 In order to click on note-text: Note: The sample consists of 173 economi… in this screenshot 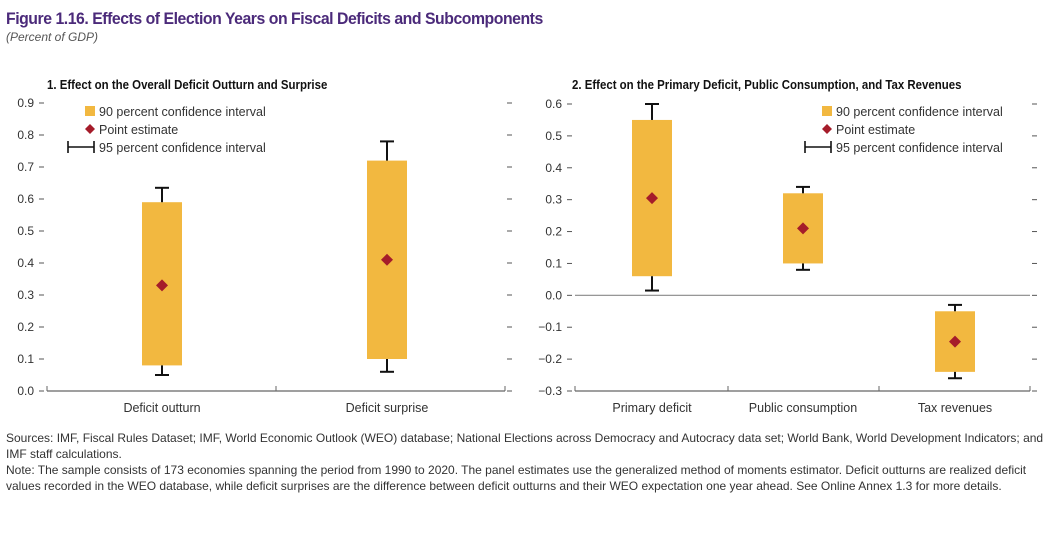, I will do `click(516, 478)`.